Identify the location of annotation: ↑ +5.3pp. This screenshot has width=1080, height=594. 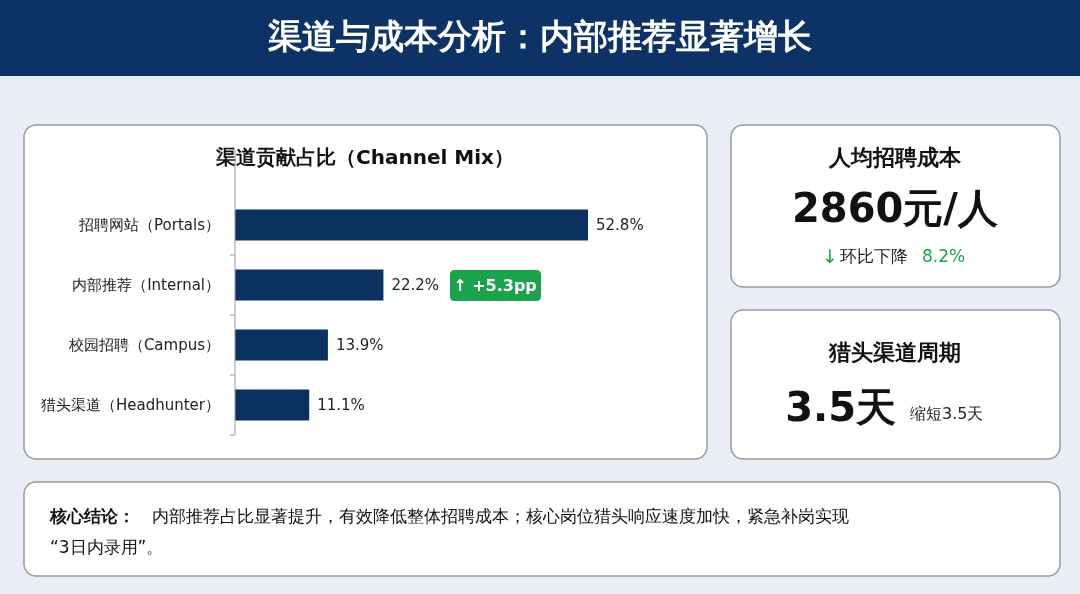
(495, 285).